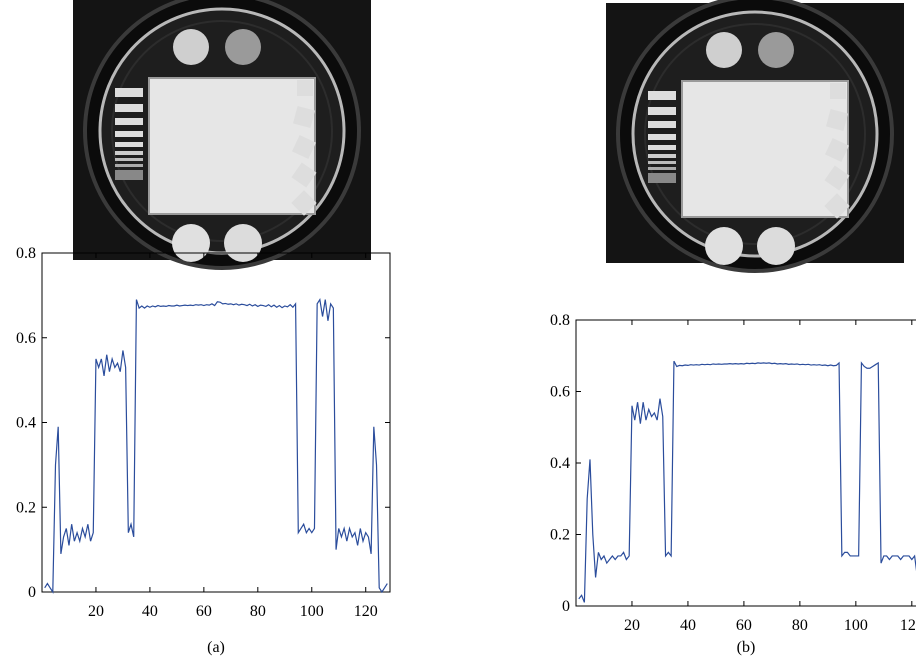 Image resolution: width=916 pixels, height=665 pixels. Describe the element at coordinates (746, 647) in the screenshot. I see `caption: (b)` at that location.